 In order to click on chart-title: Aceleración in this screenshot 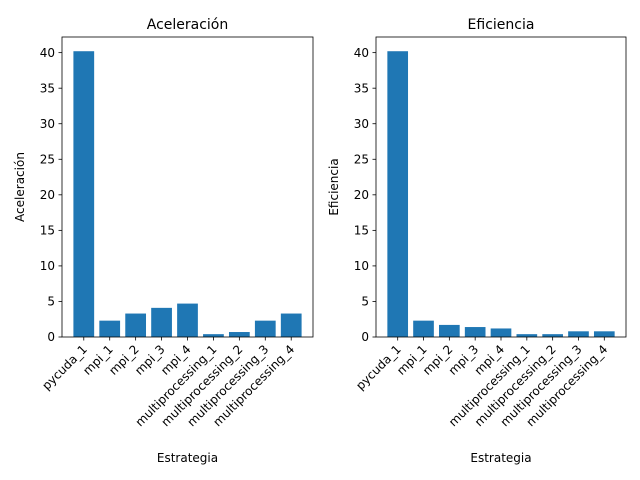, I will do `click(188, 25)`.